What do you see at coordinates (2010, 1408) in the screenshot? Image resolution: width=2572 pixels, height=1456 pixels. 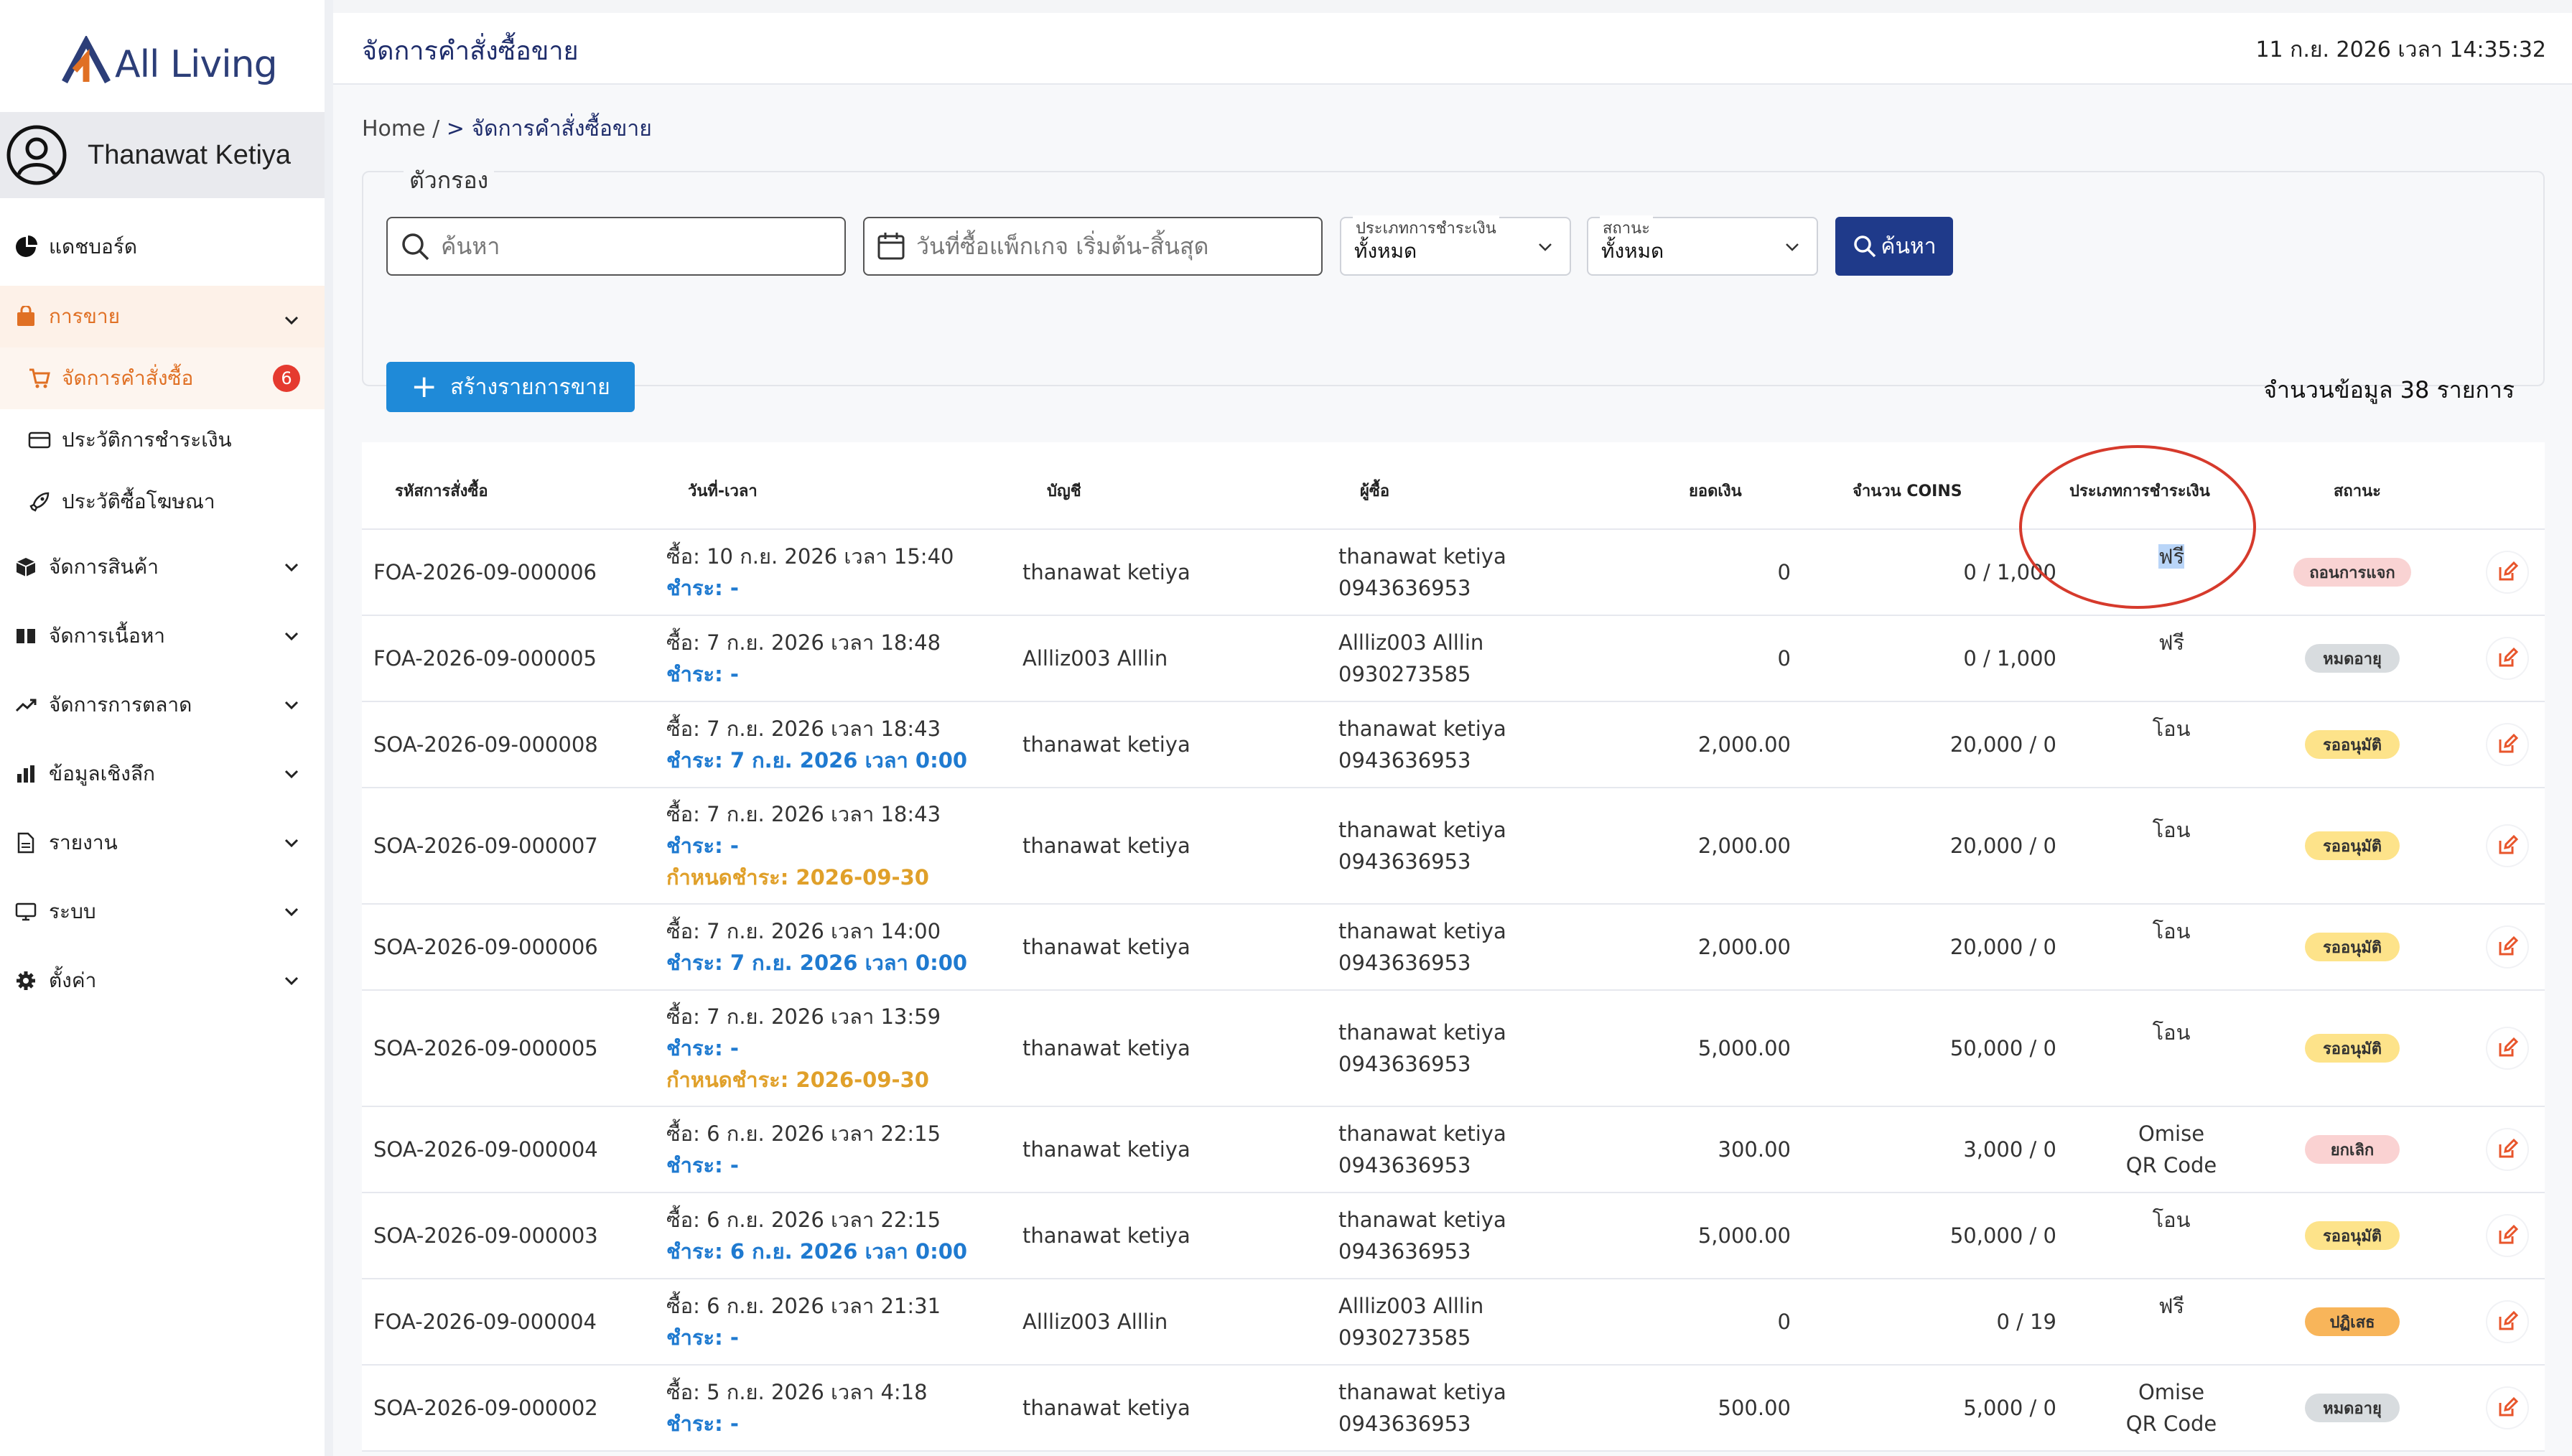 I see `coins: 5,000 / 0` at bounding box center [2010, 1408].